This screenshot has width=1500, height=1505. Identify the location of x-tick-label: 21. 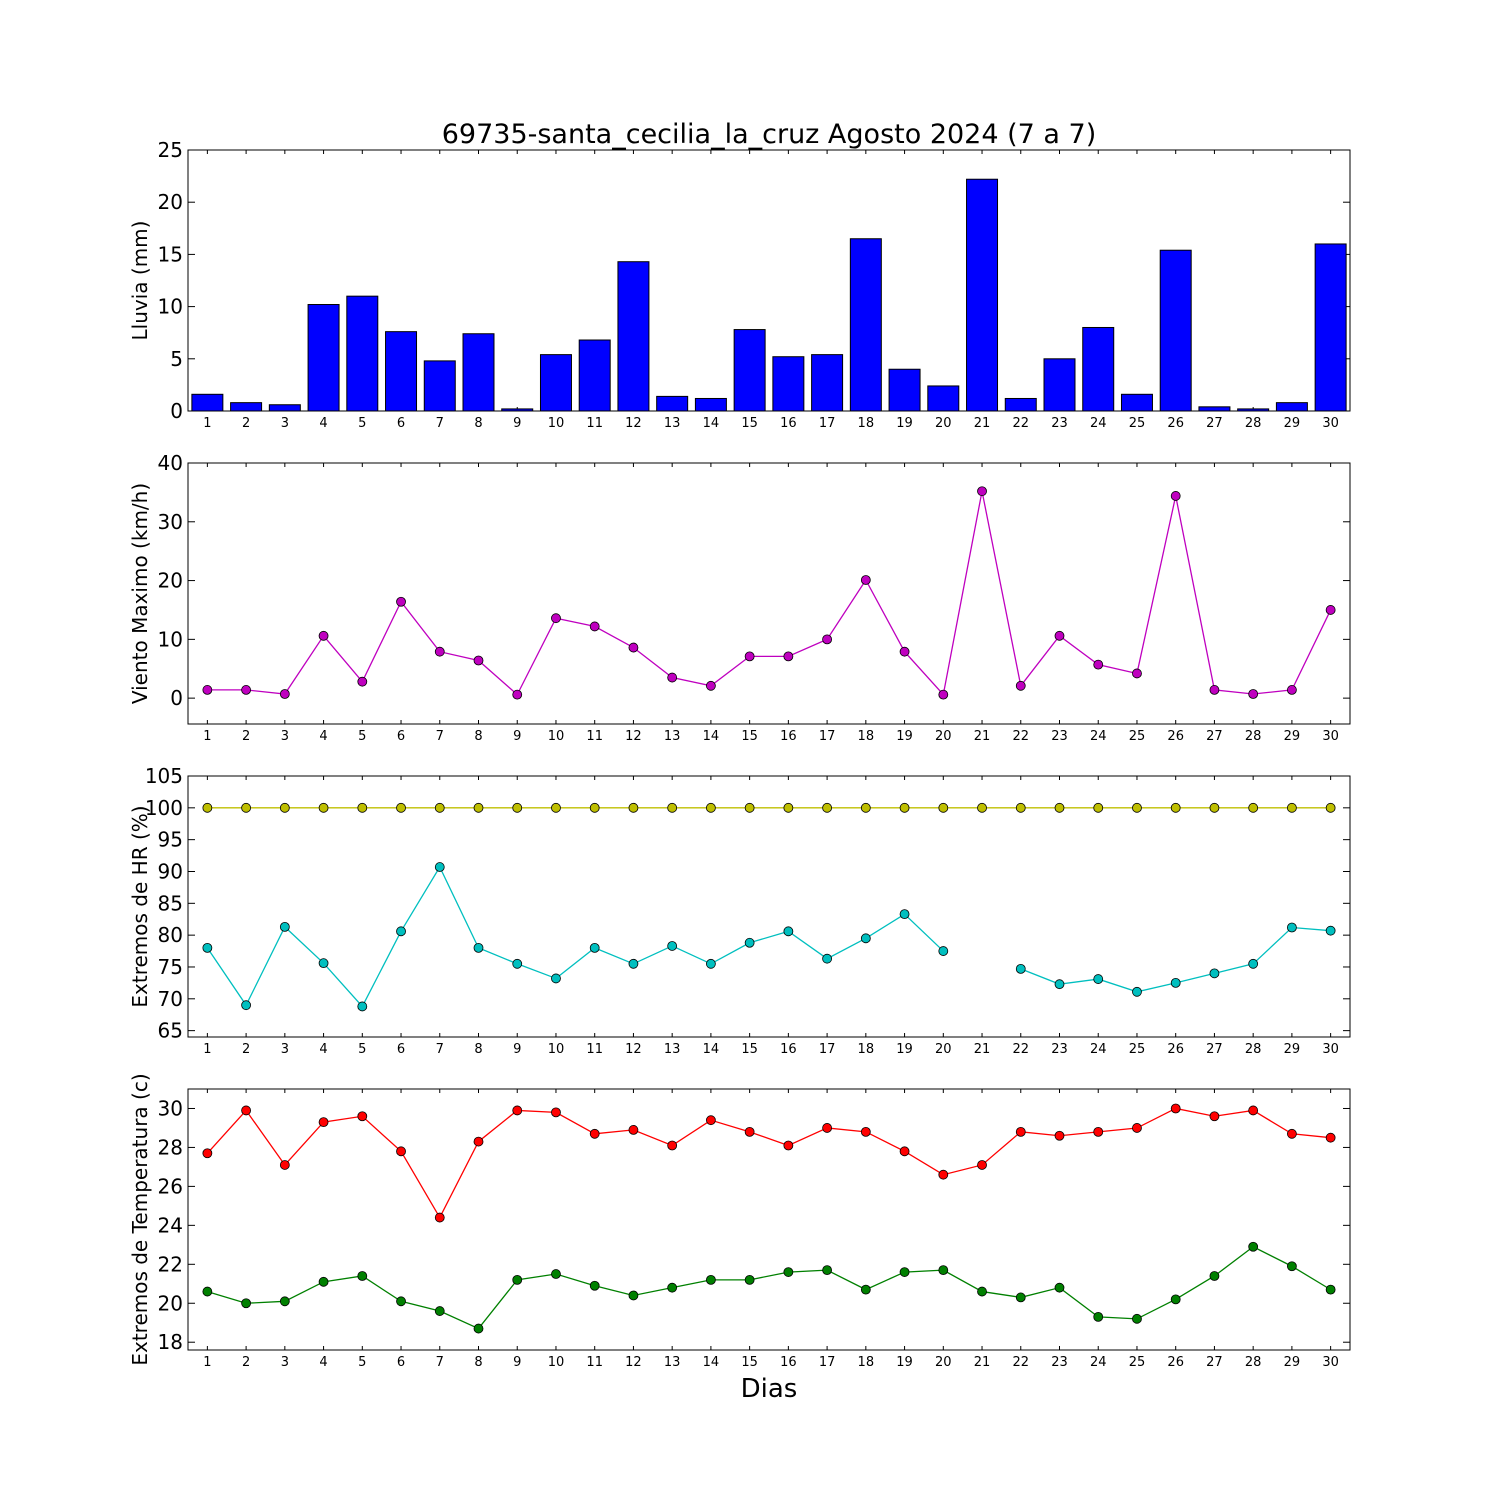
(982, 423).